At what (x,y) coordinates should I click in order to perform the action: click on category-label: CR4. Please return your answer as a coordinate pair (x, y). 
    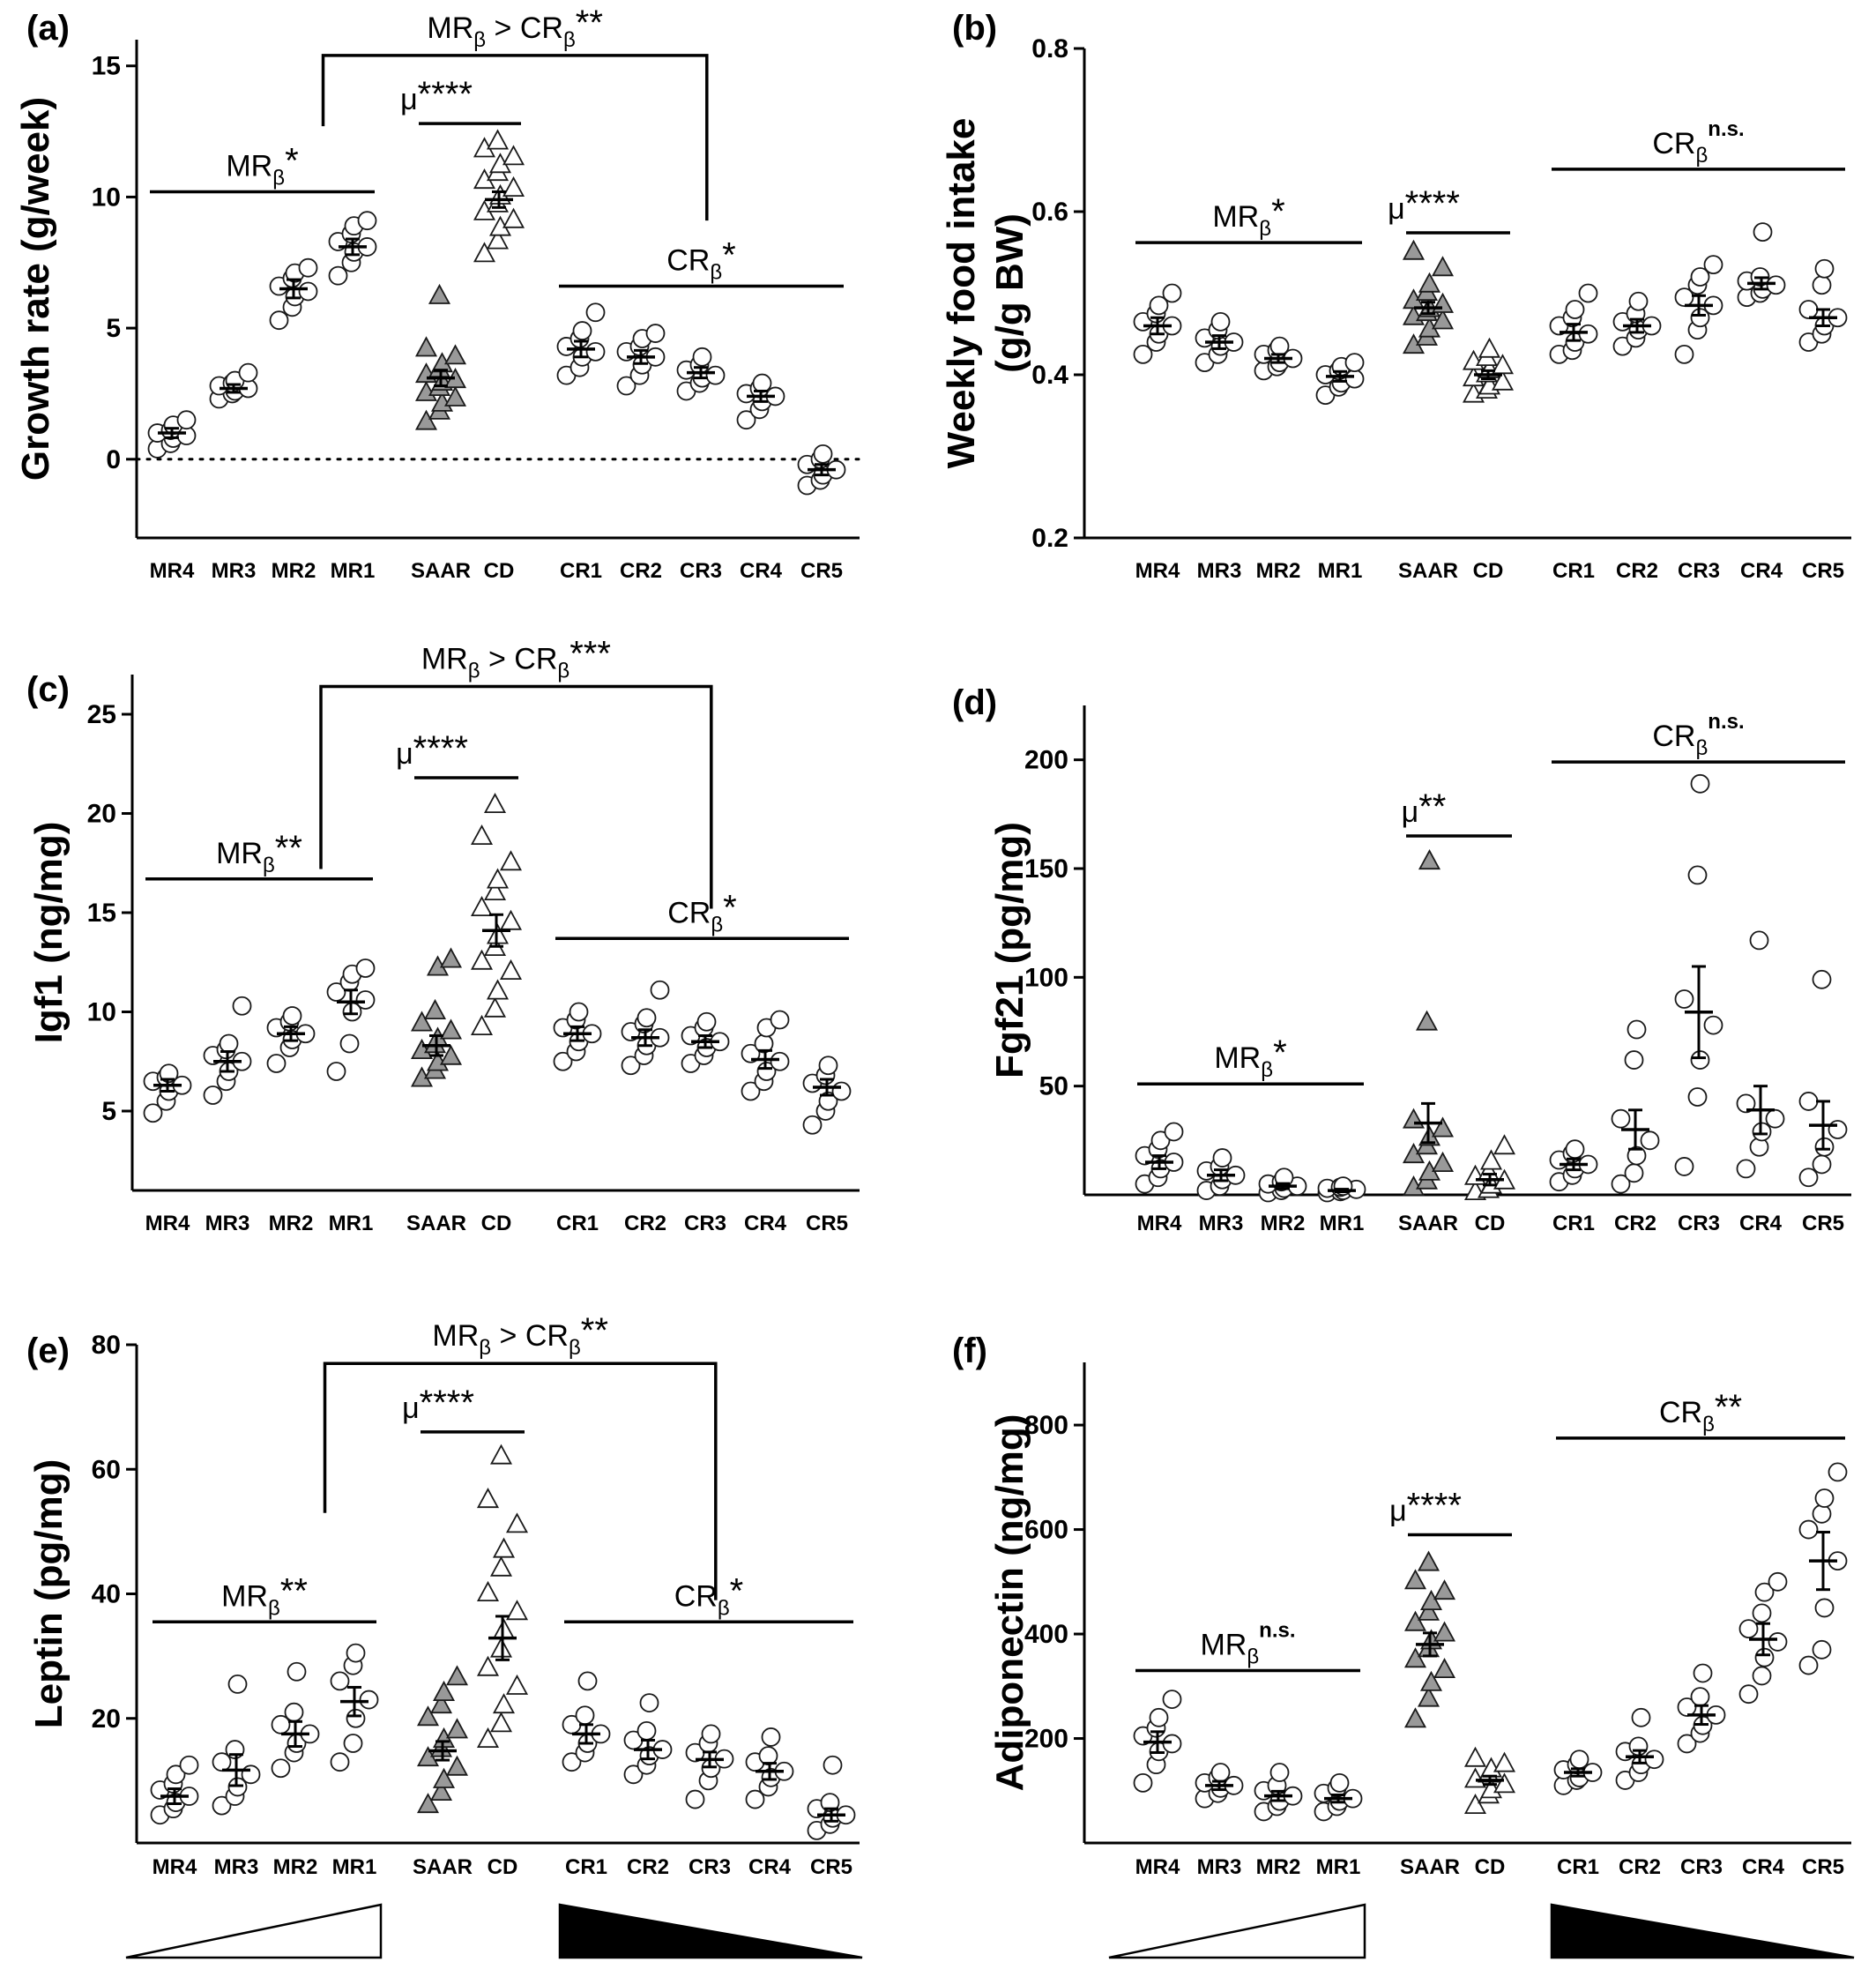
    Looking at the image, I should click on (761, 571).